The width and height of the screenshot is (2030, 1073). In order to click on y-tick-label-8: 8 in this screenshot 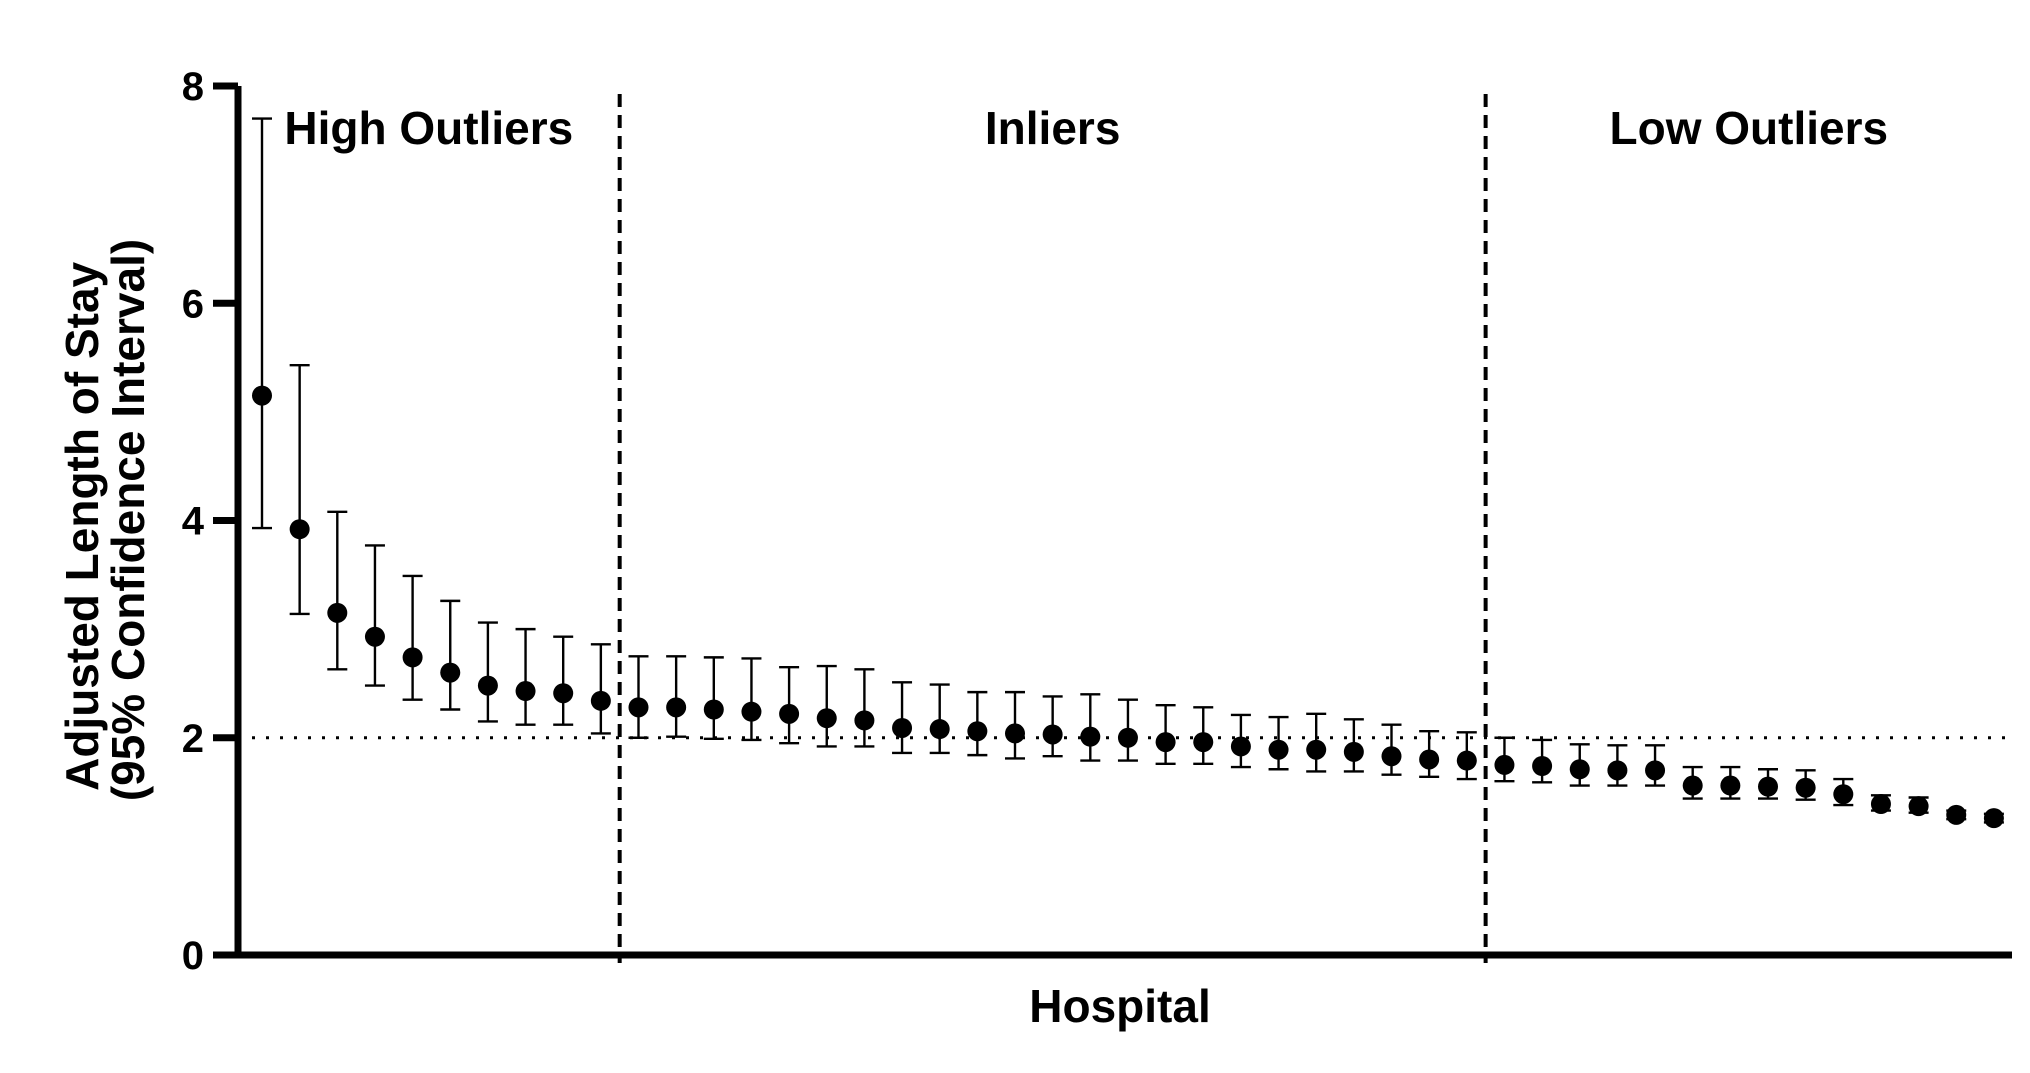, I will do `click(193, 87)`.